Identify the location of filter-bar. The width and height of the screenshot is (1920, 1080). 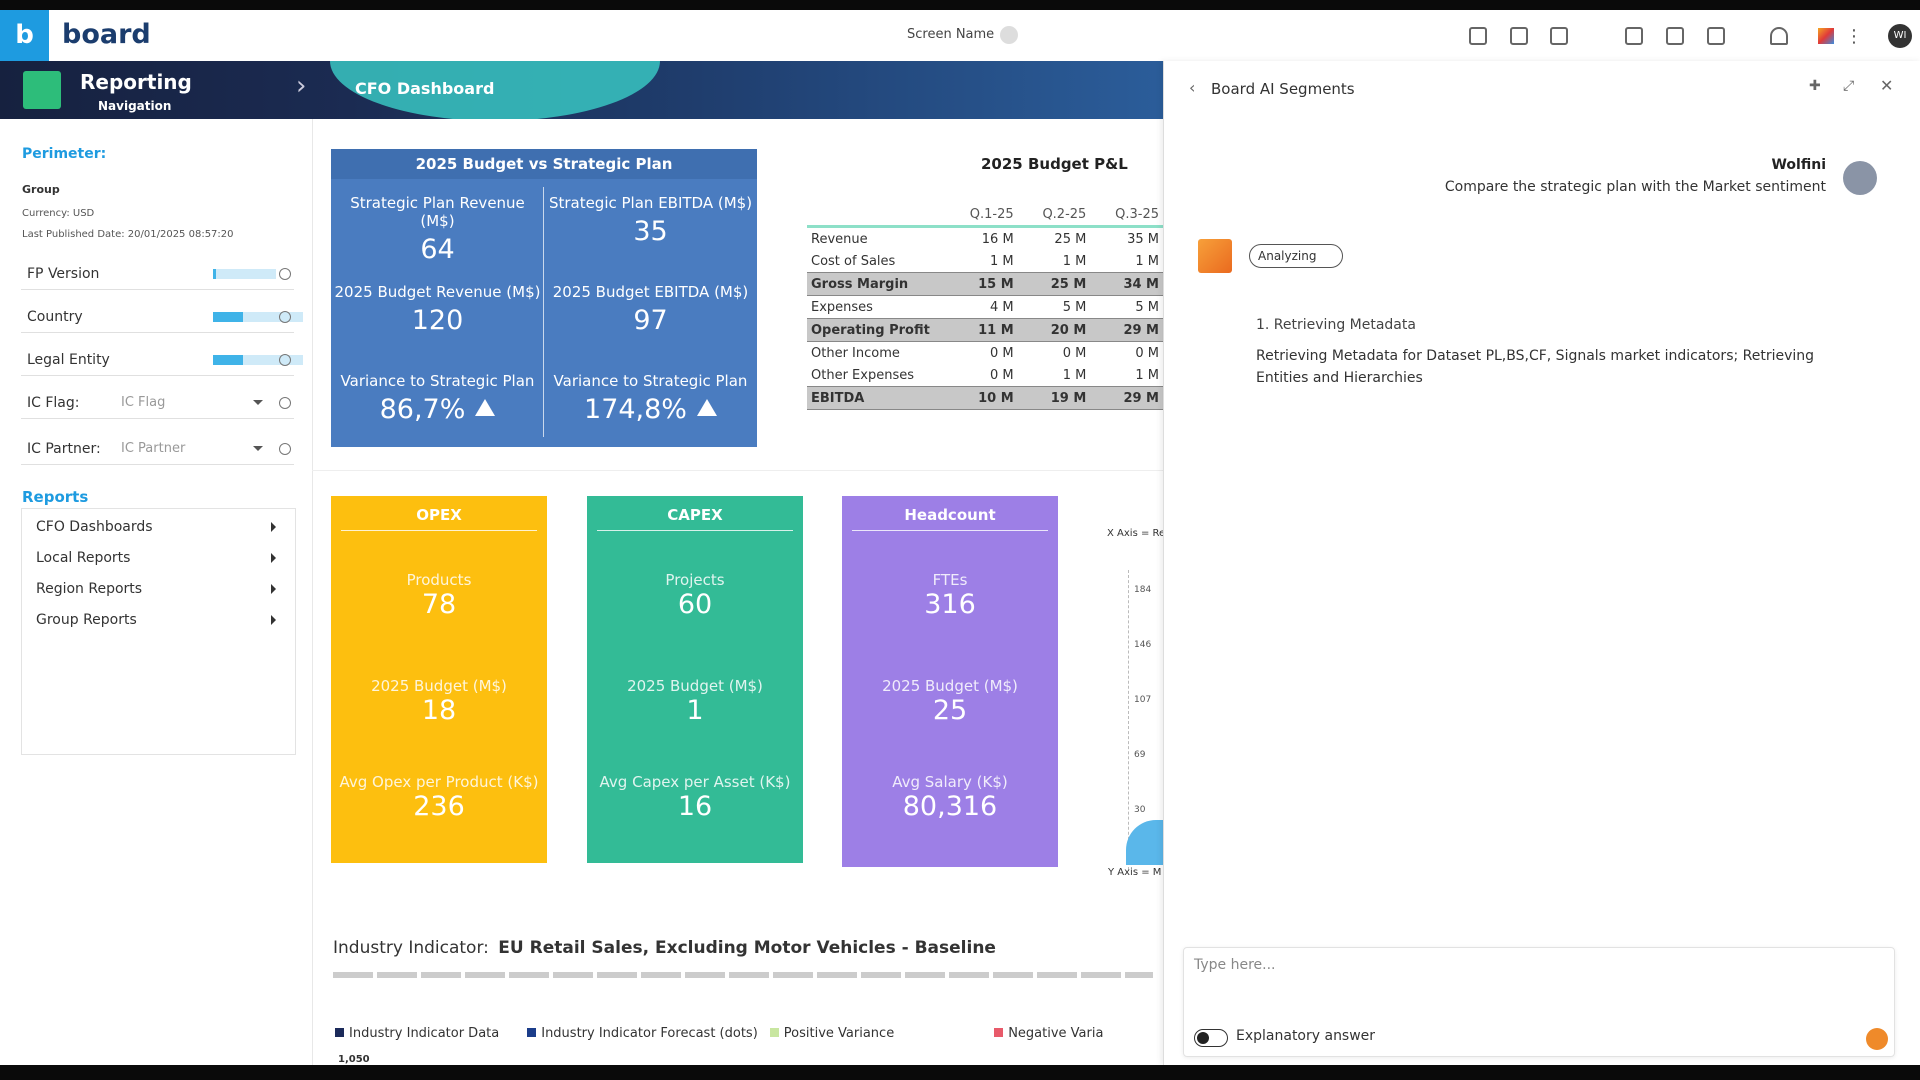
(244, 274).